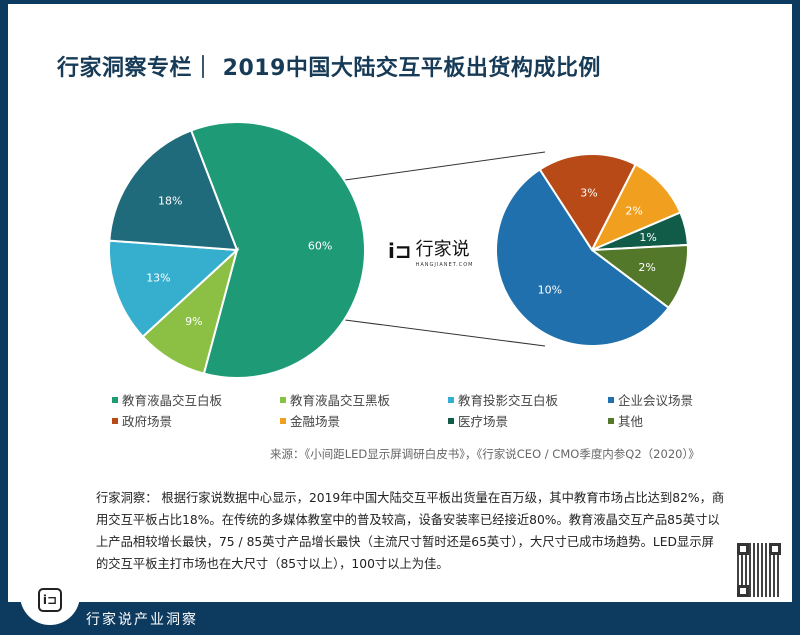 The width and height of the screenshot is (800, 635). I want to click on data-label: 10%, so click(550, 289).